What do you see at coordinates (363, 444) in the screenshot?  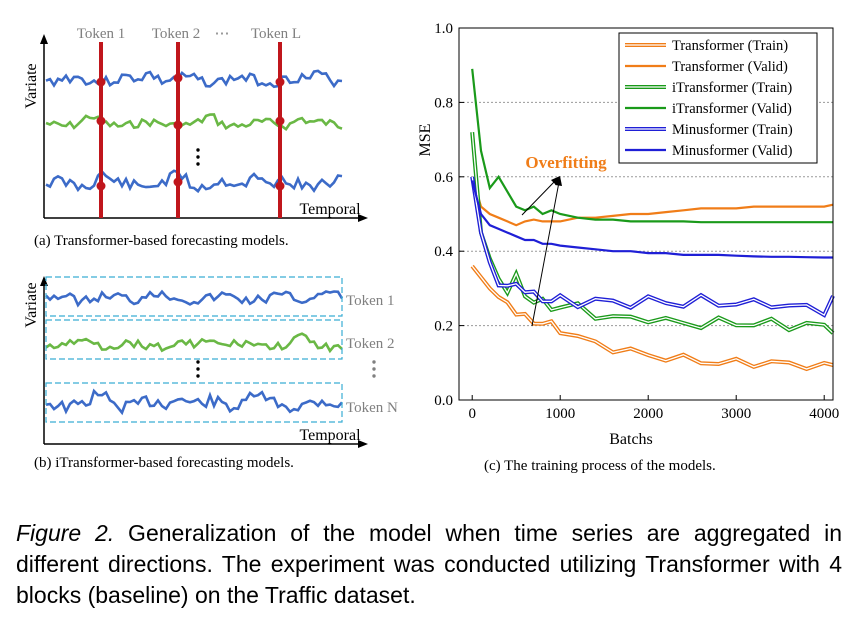 I see `panel-b-x-arrow` at bounding box center [363, 444].